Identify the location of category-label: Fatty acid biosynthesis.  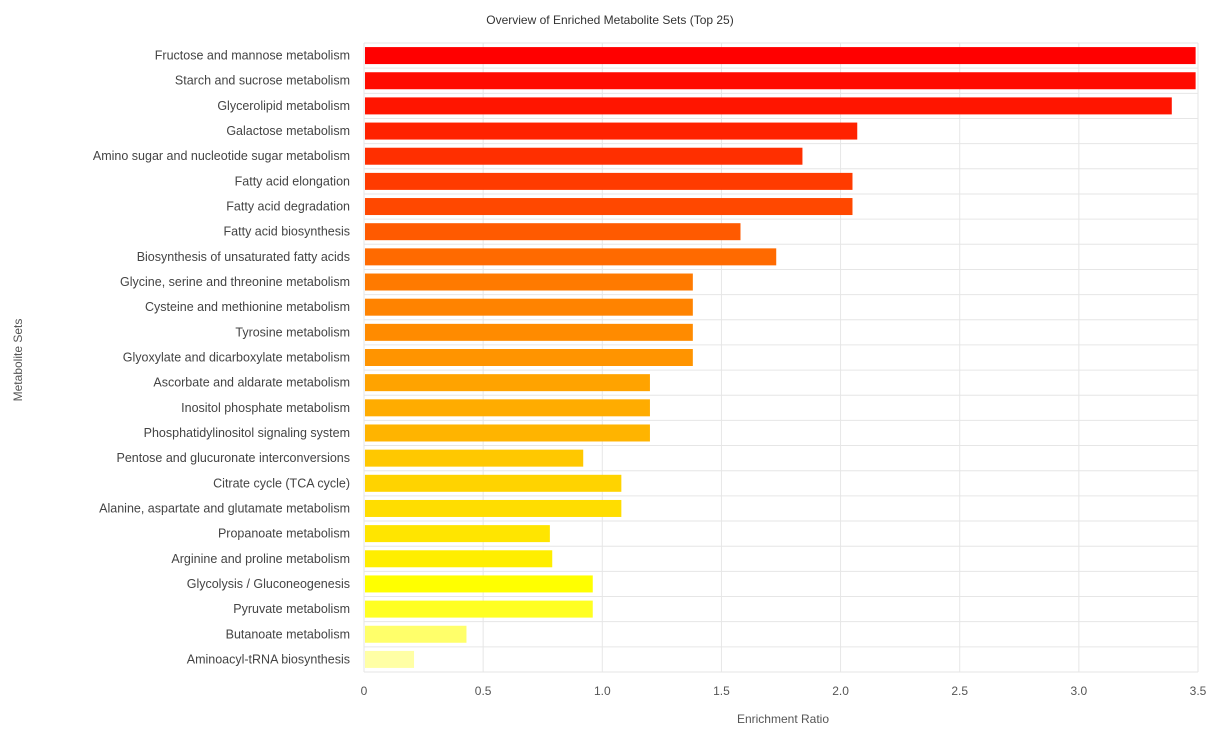
(287, 232).